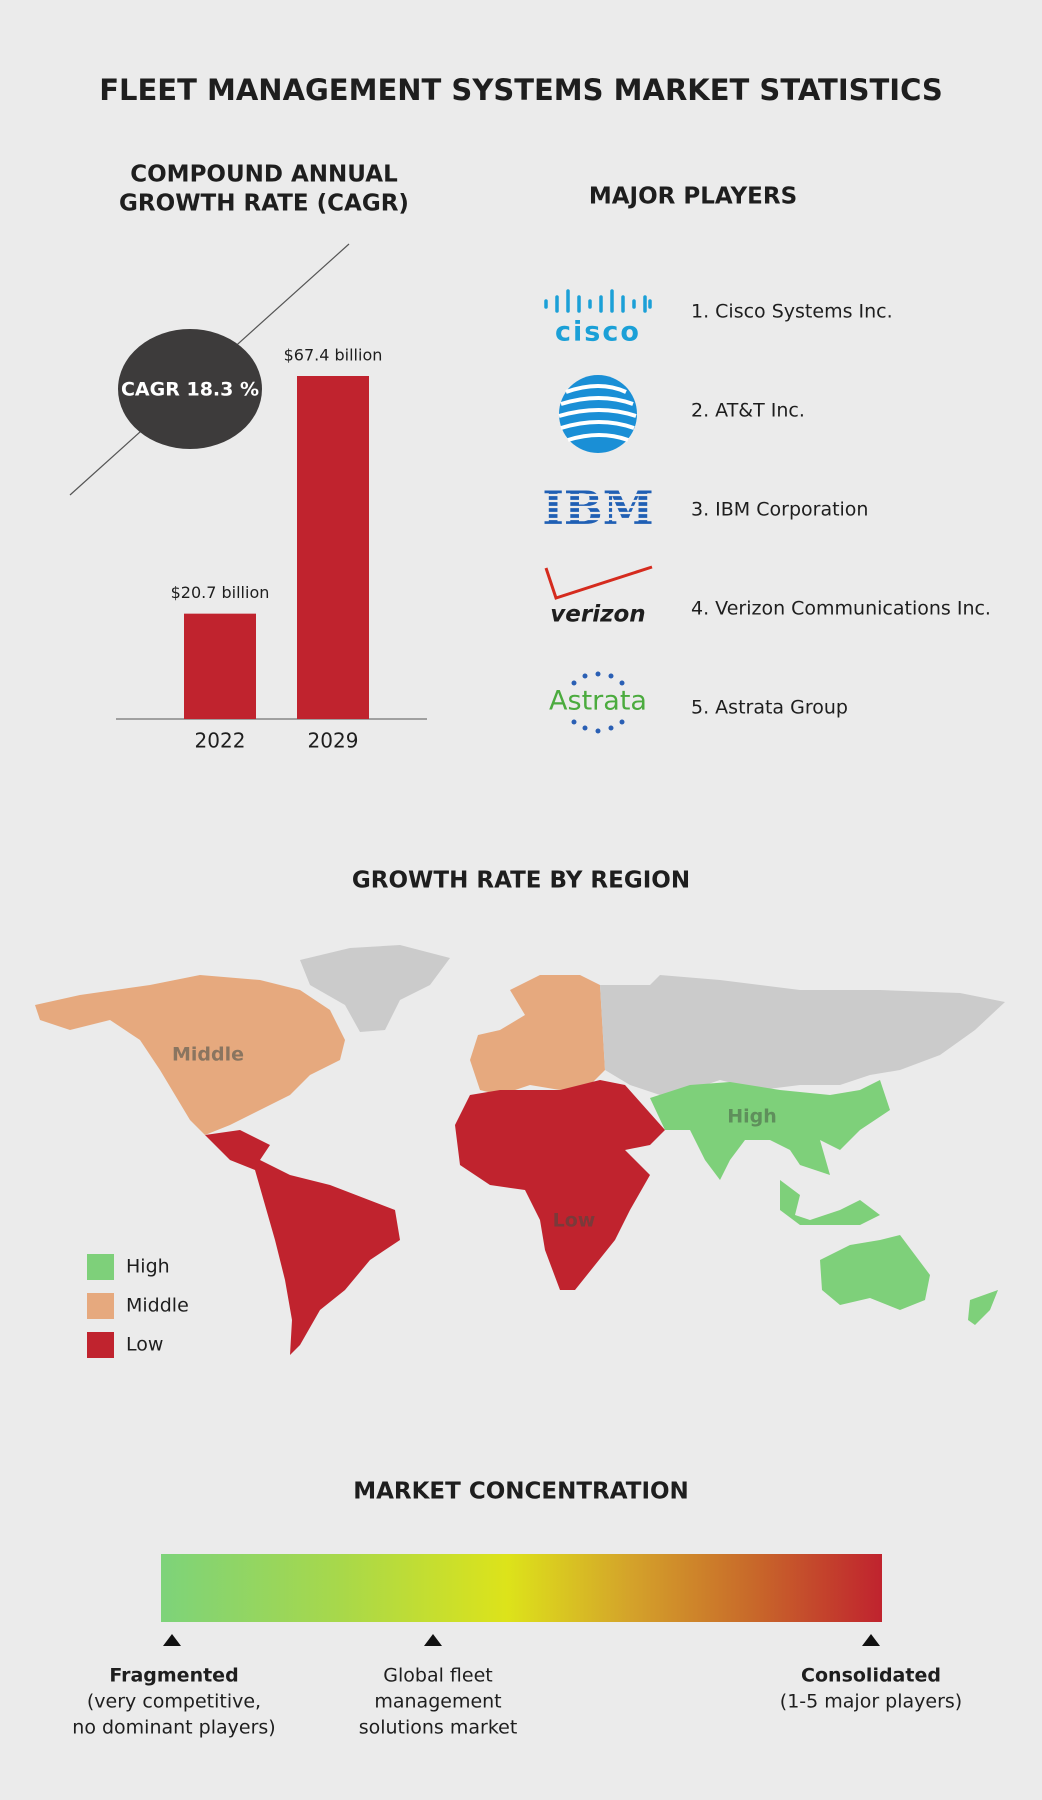 The image size is (1042, 1800). I want to click on cagr-bubble, so click(190, 389).